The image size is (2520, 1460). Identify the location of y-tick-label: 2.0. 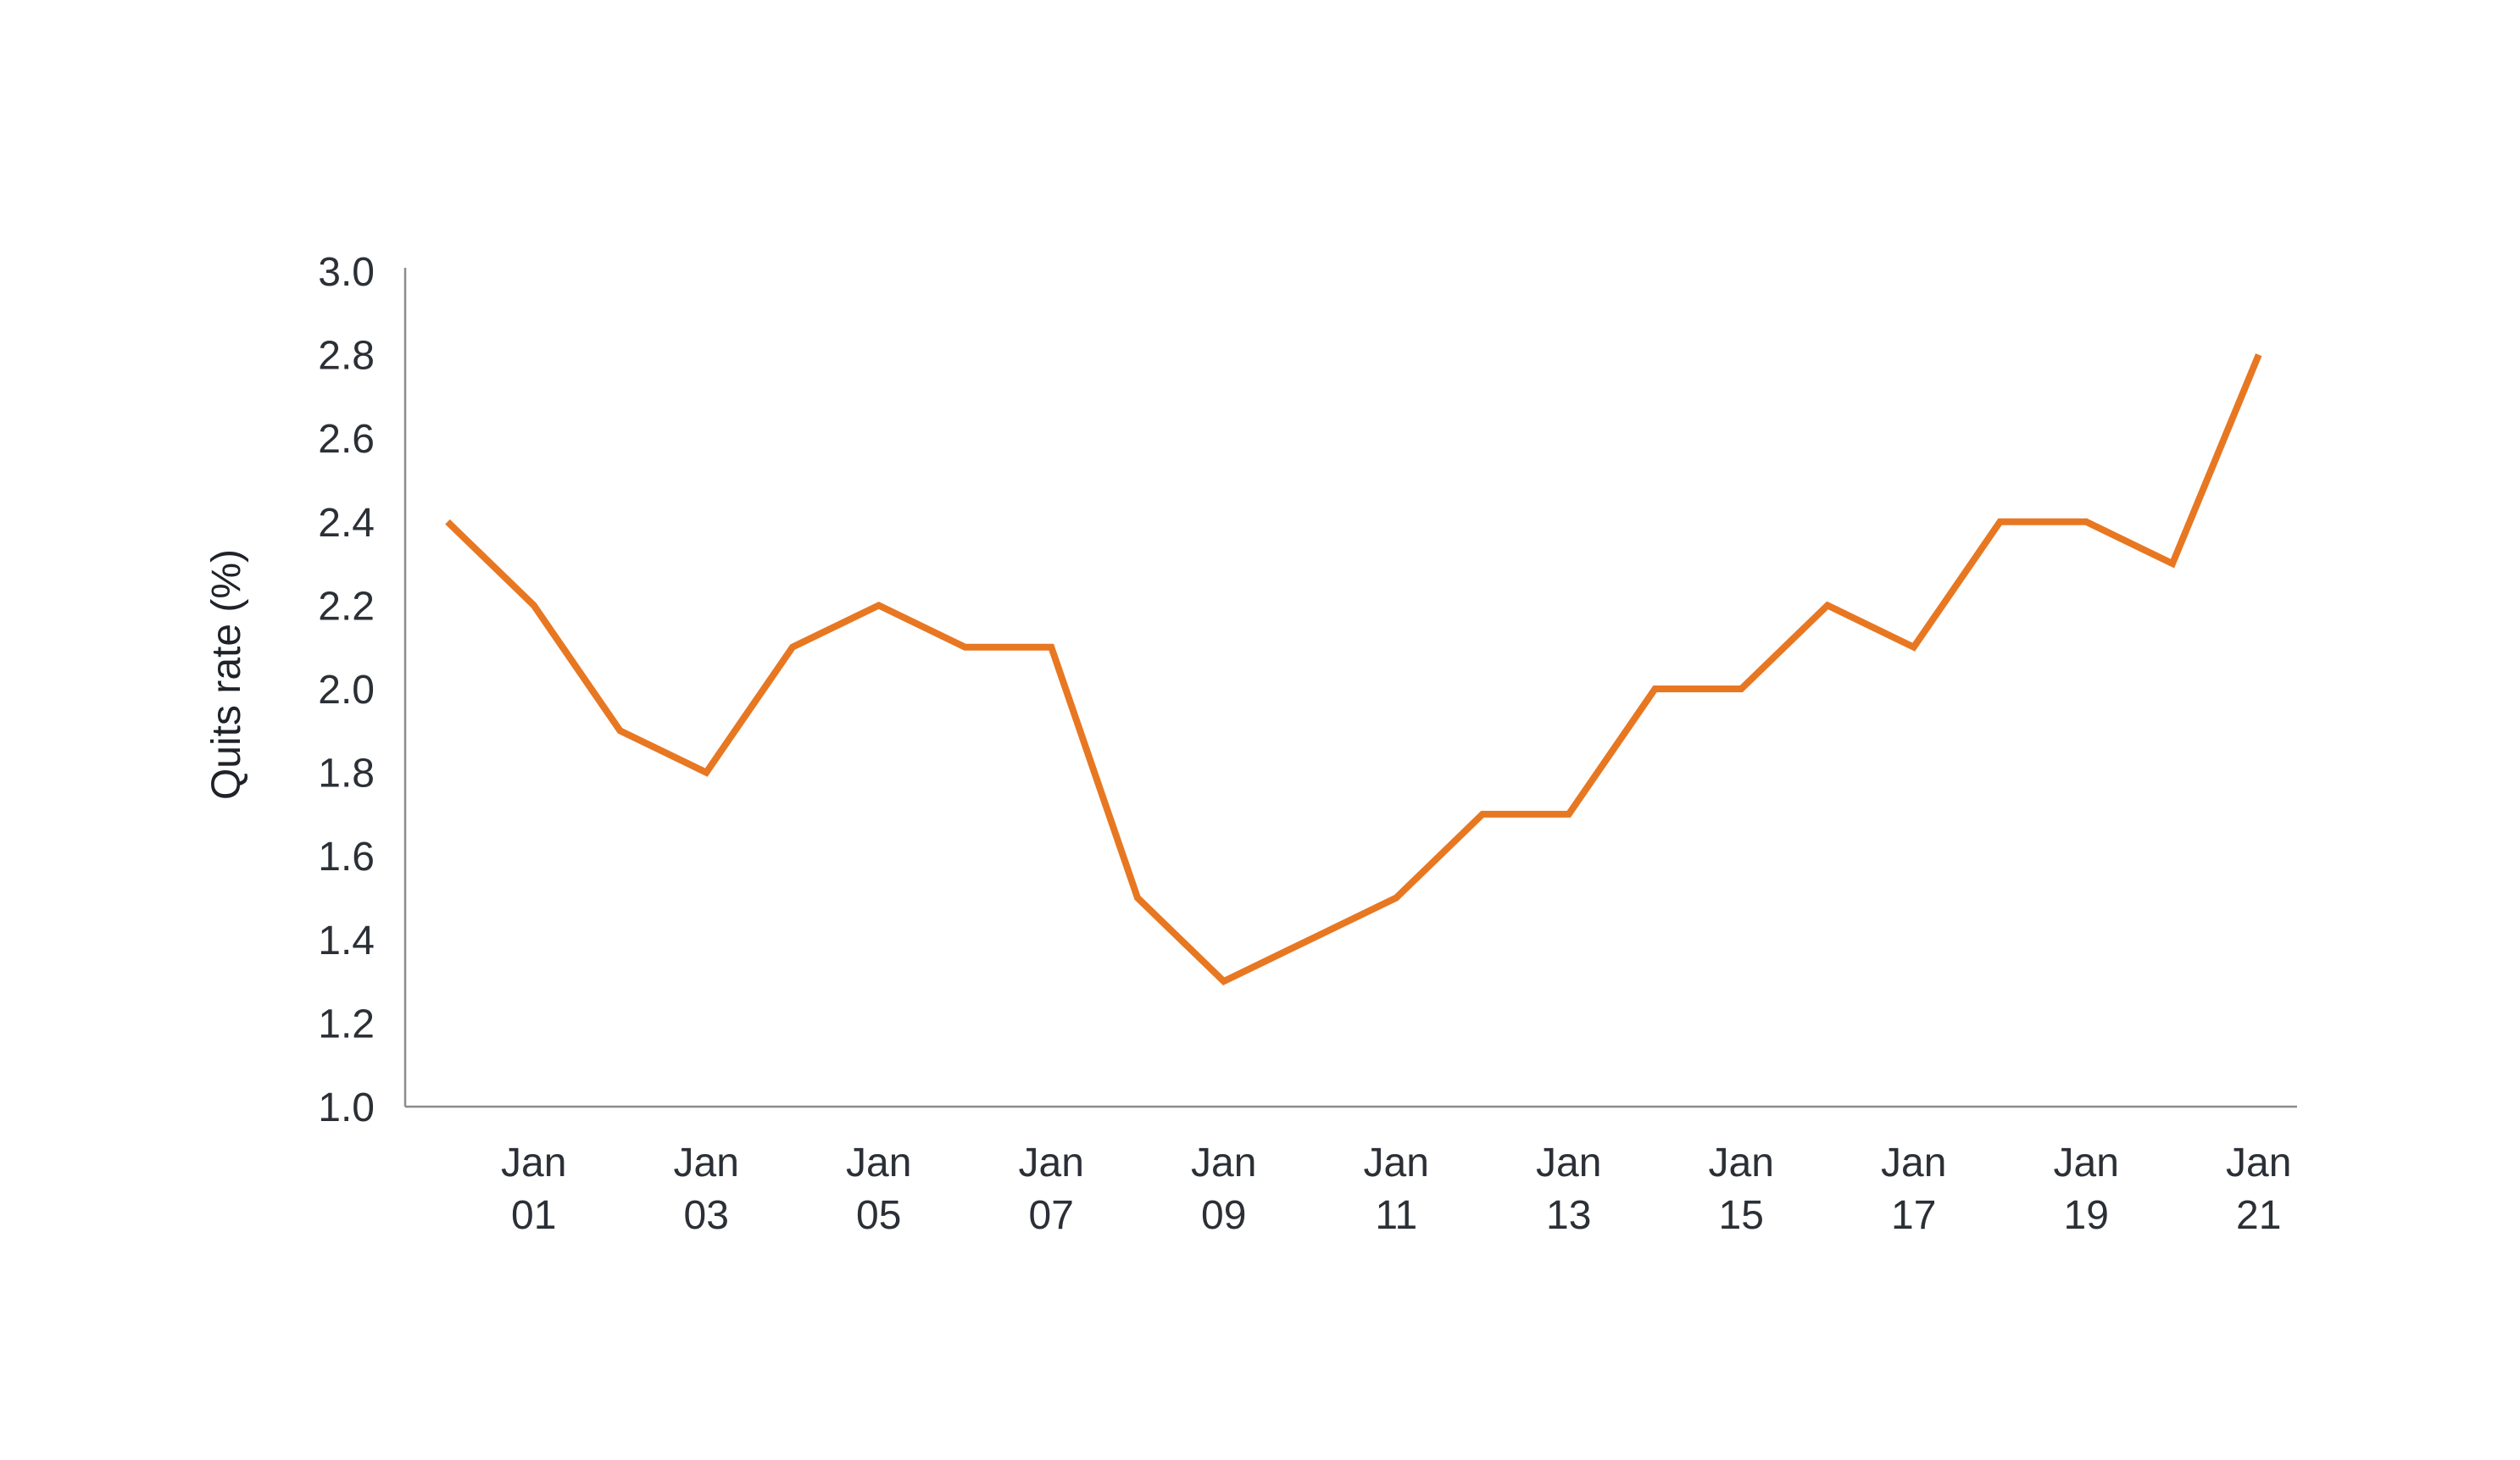
(346, 690).